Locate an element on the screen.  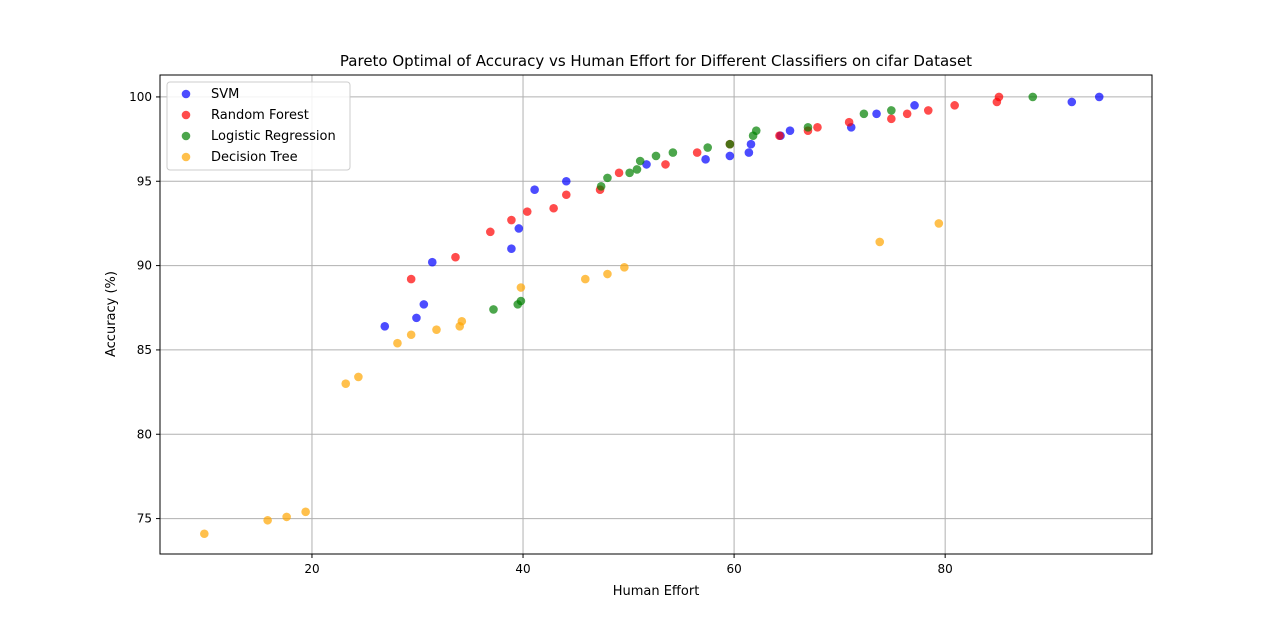
y-tick-label: 95 is located at coordinates (144, 181).